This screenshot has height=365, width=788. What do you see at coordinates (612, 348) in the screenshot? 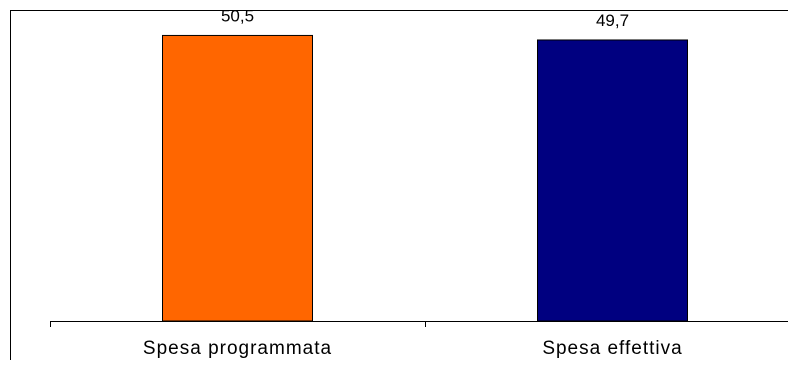
I see `x-tick-label-2: Spesa effettiva` at bounding box center [612, 348].